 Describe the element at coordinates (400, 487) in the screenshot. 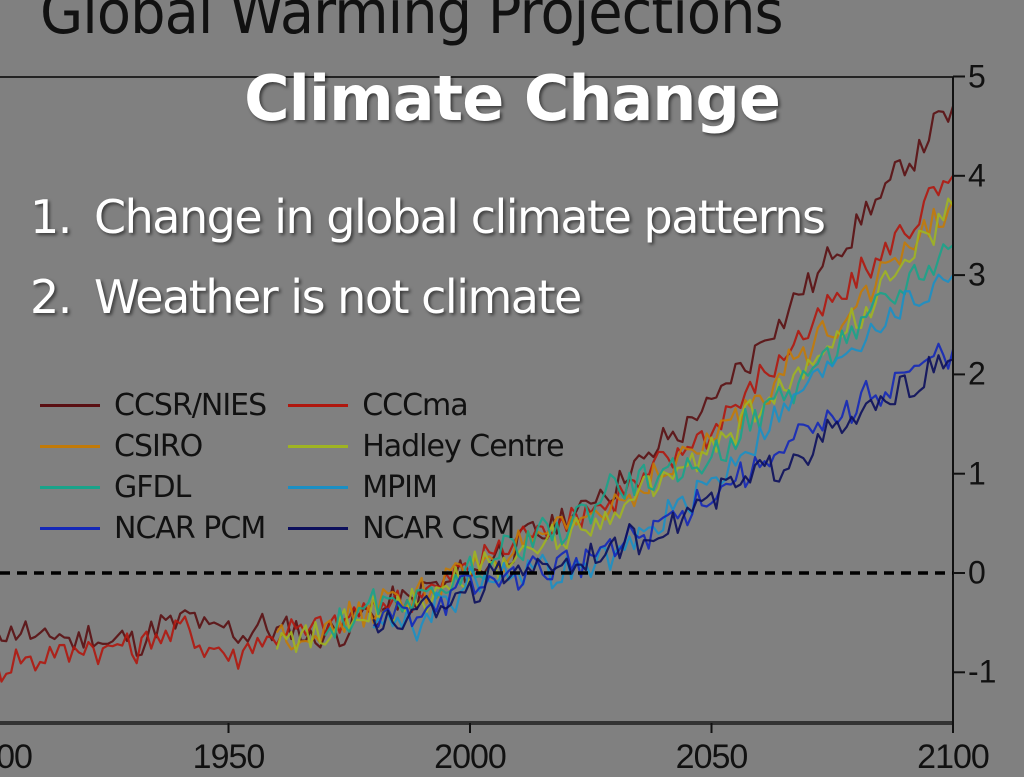

I see `legend-label: MPIM` at that location.